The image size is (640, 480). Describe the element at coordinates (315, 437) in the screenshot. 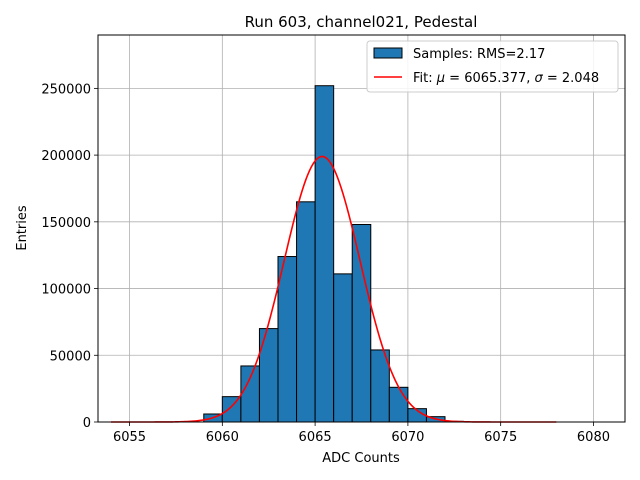

I see `x-tick-label: 6065` at that location.